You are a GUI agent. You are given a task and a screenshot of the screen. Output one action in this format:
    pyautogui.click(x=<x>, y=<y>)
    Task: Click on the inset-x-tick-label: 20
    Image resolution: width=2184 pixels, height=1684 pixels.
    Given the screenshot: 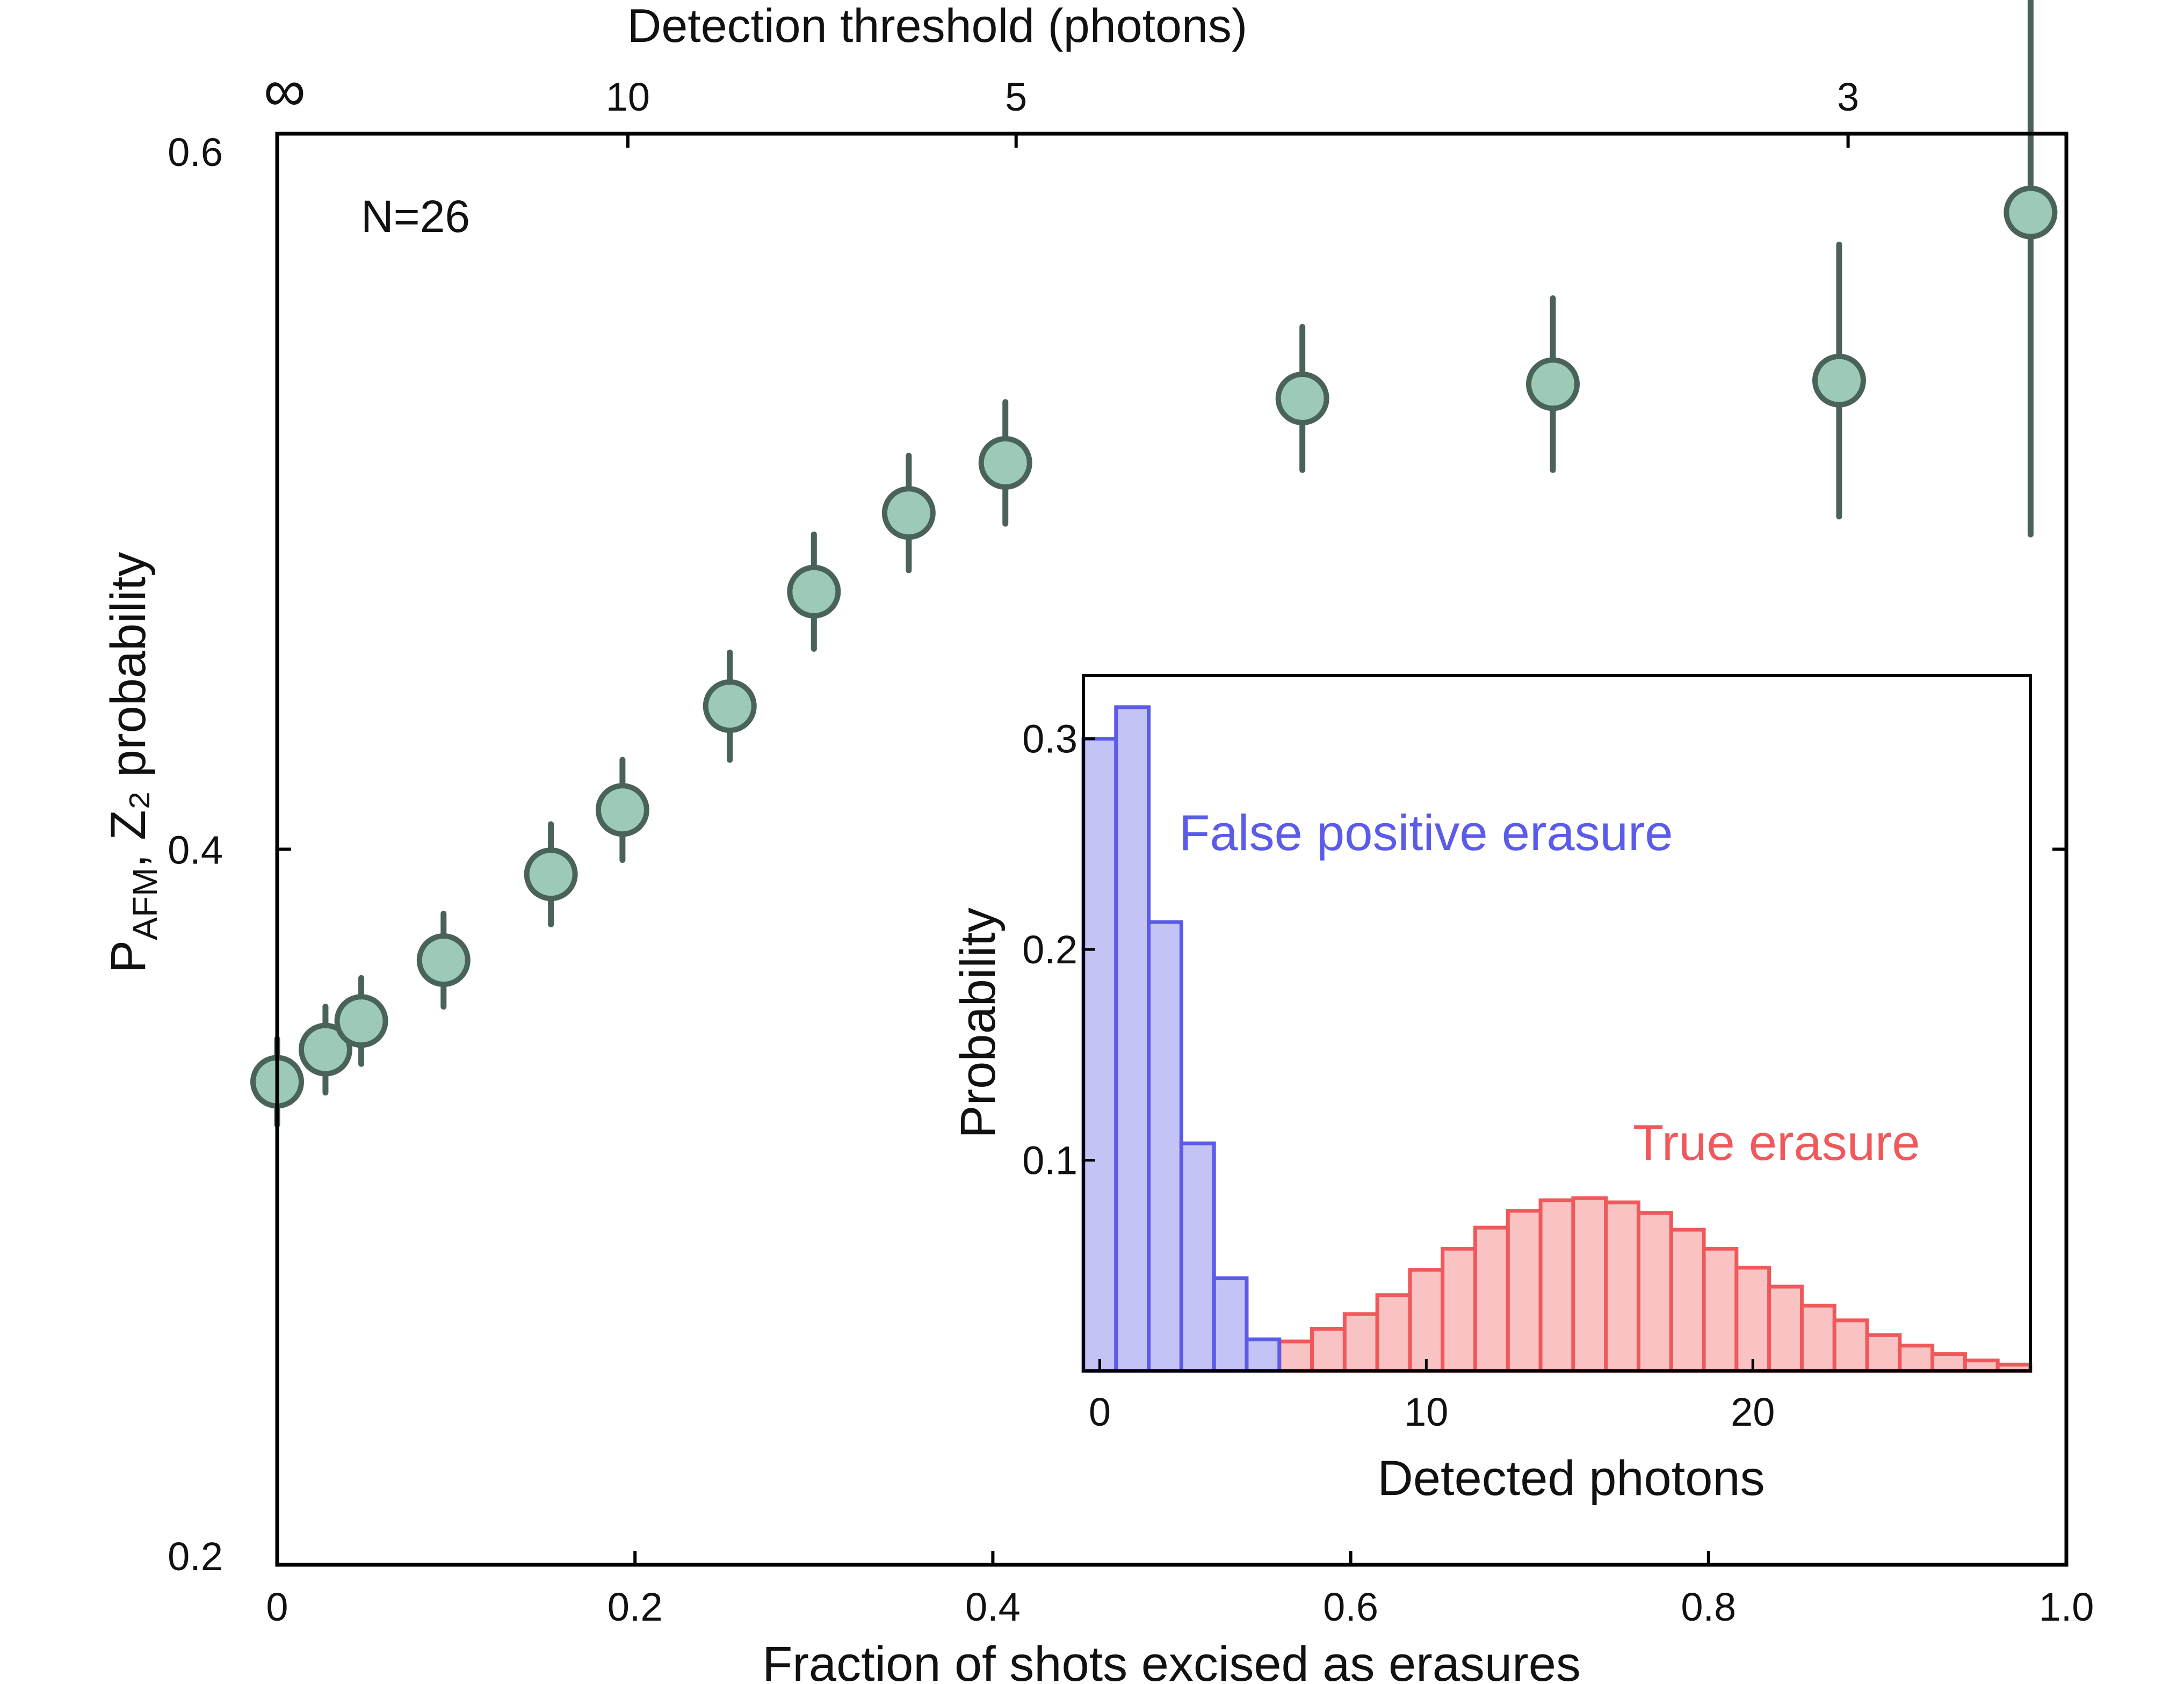 What is the action you would take?
    pyautogui.click(x=1753, y=1412)
    